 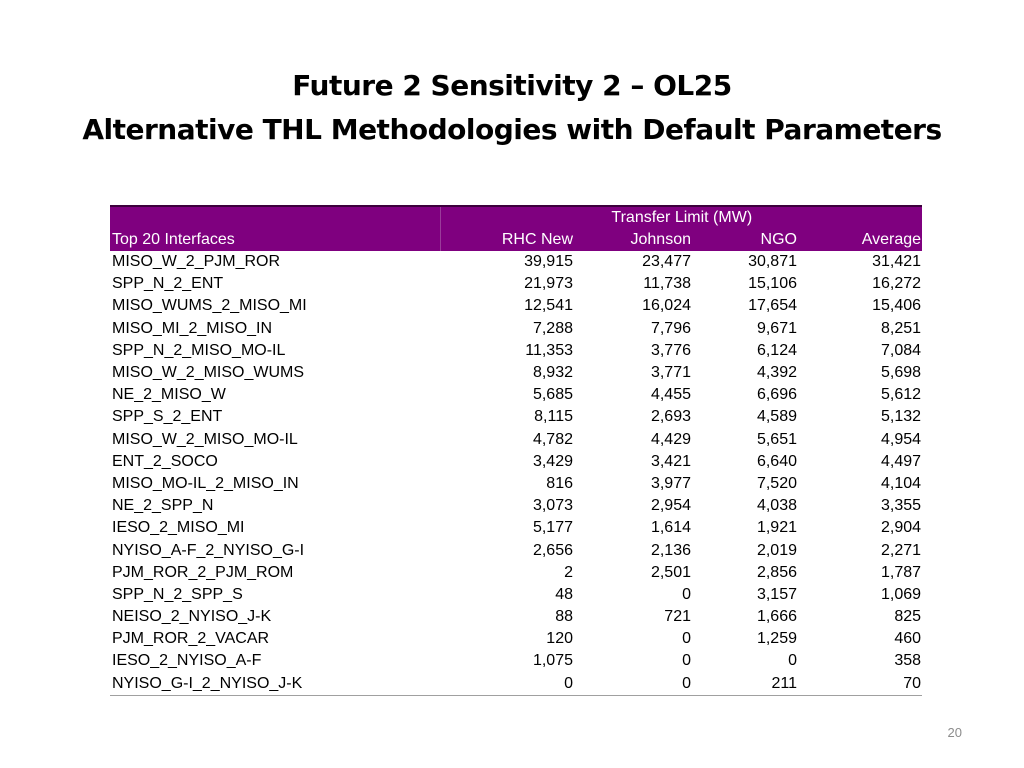 What do you see at coordinates (516, 351) in the screenshot?
I see `table-row: SPP_N_2_MISO_MO-IL 11,353 3,776 6,124 7,084` at bounding box center [516, 351].